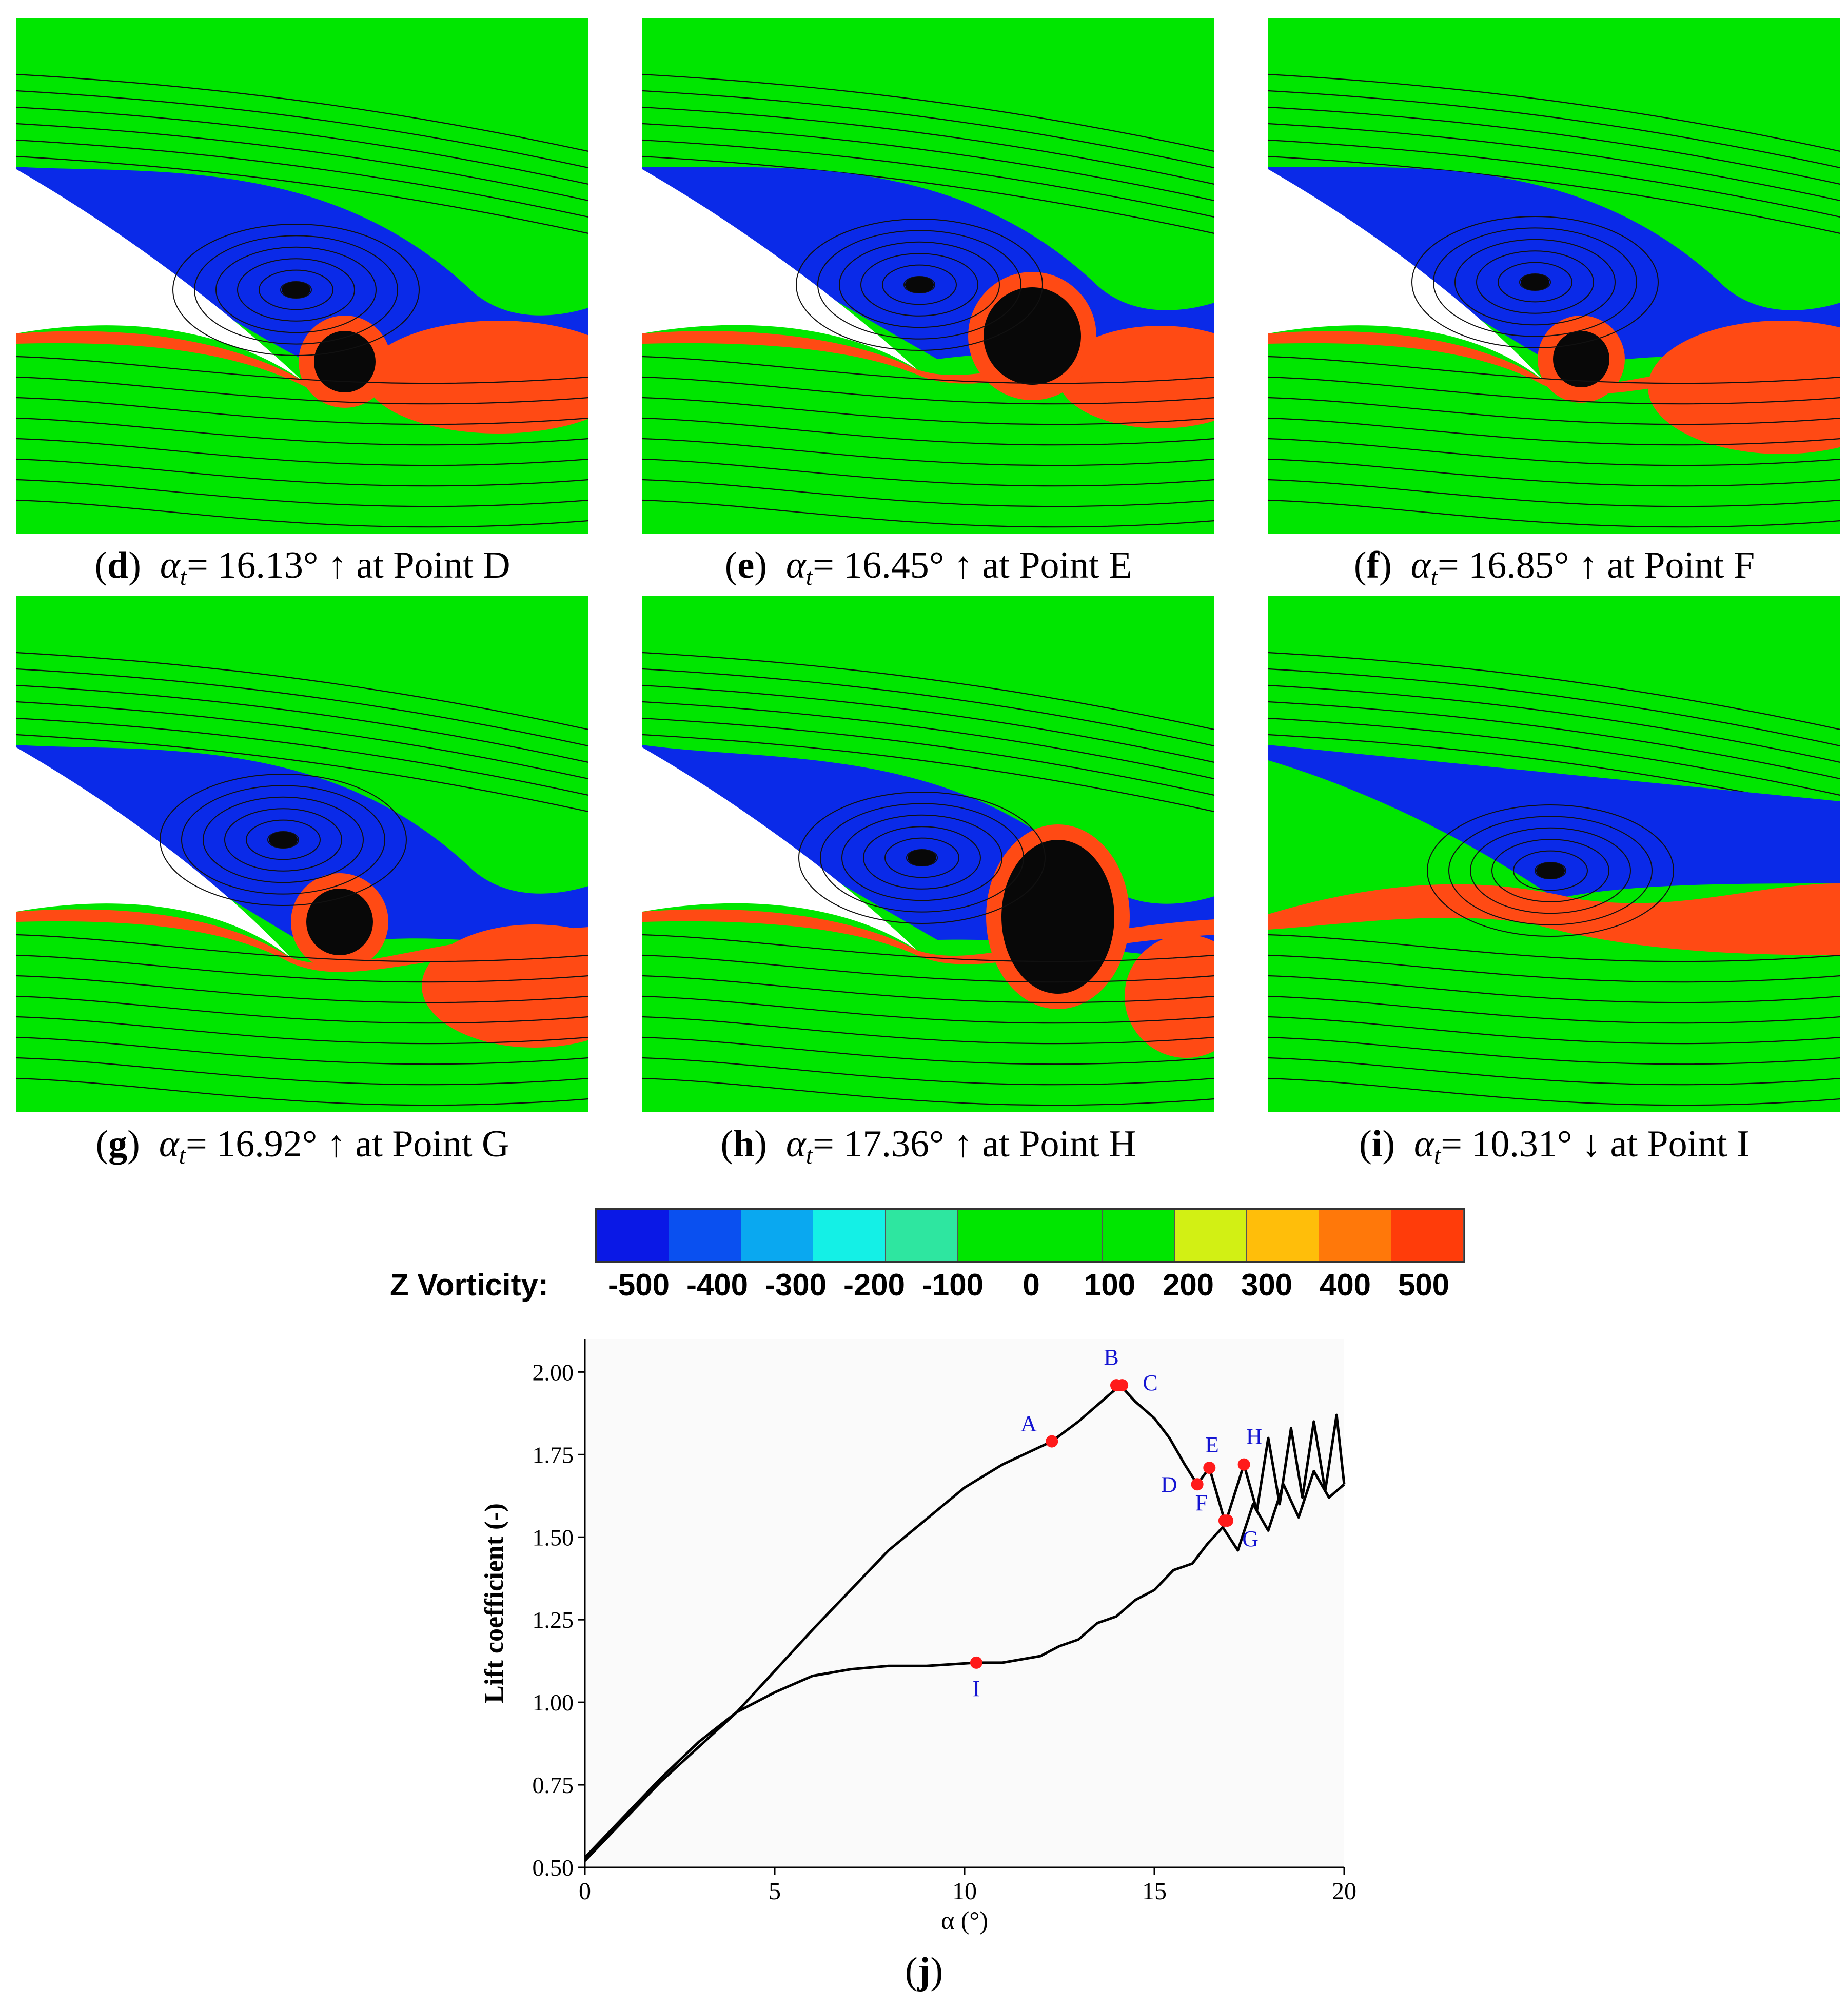  Describe the element at coordinates (964, 1891) in the screenshot. I see `x-tick-label: 10` at that location.